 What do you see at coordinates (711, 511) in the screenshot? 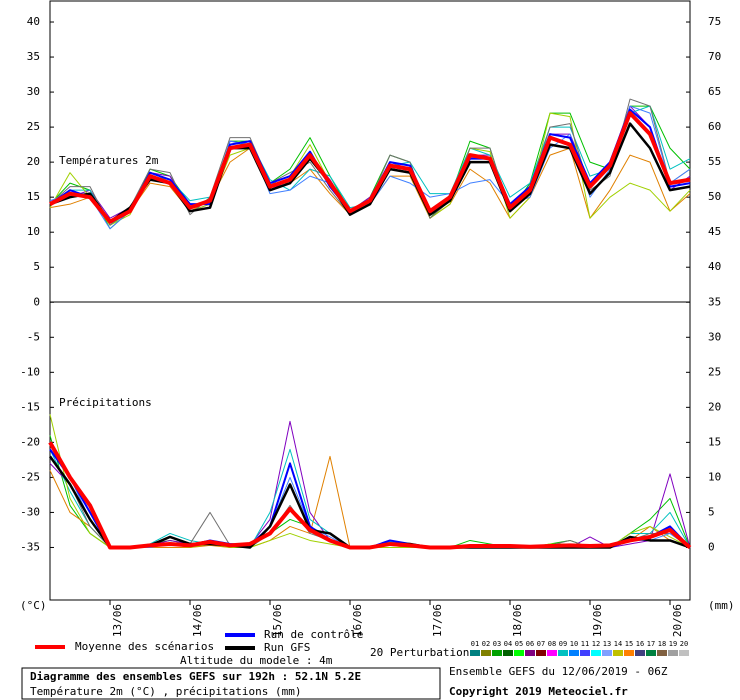
I see `y2-tick-label: 5` at bounding box center [711, 511].